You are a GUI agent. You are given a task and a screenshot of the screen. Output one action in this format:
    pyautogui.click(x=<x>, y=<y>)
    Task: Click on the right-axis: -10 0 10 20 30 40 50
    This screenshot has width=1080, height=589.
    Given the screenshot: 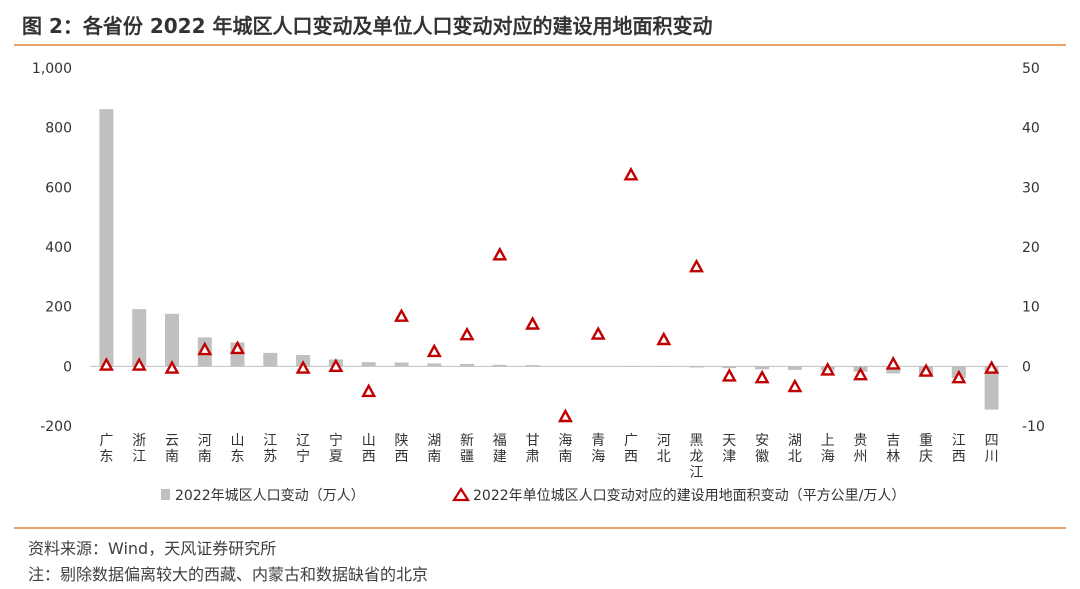 What is the action you would take?
    pyautogui.click(x=1033, y=248)
    